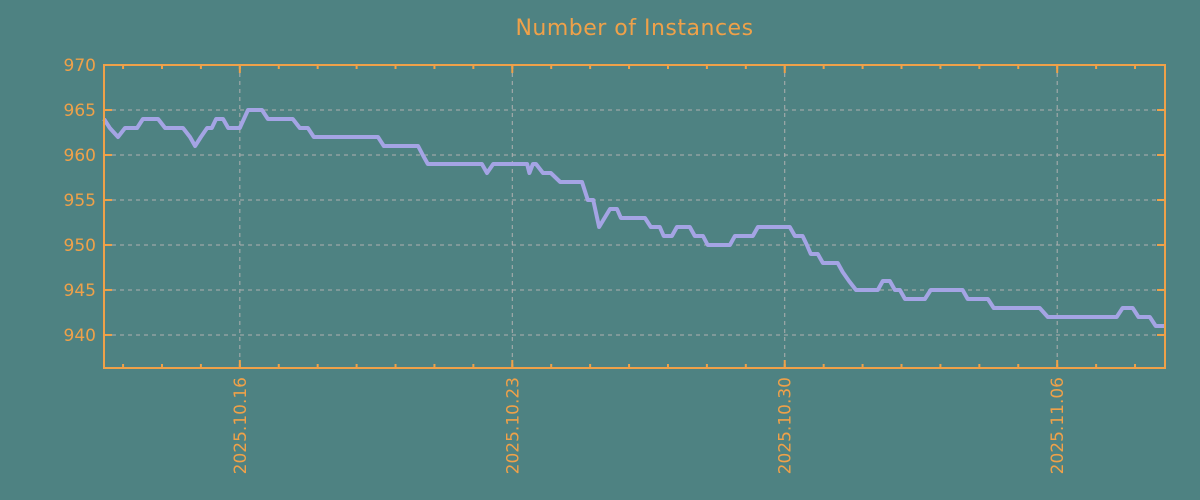 Image resolution: width=1200 pixels, height=500 pixels. Describe the element at coordinates (634, 28) in the screenshot. I see `chart-title: Number of Instances` at that location.